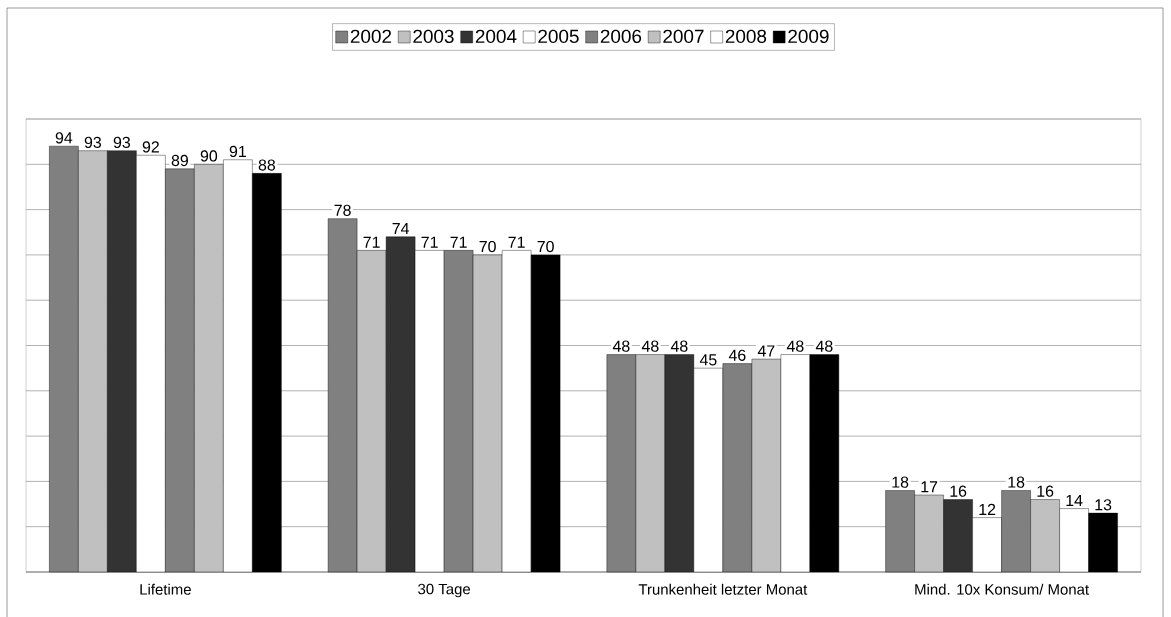  Describe the element at coordinates (237, 151) in the screenshot. I see `data-label: 91` at that location.